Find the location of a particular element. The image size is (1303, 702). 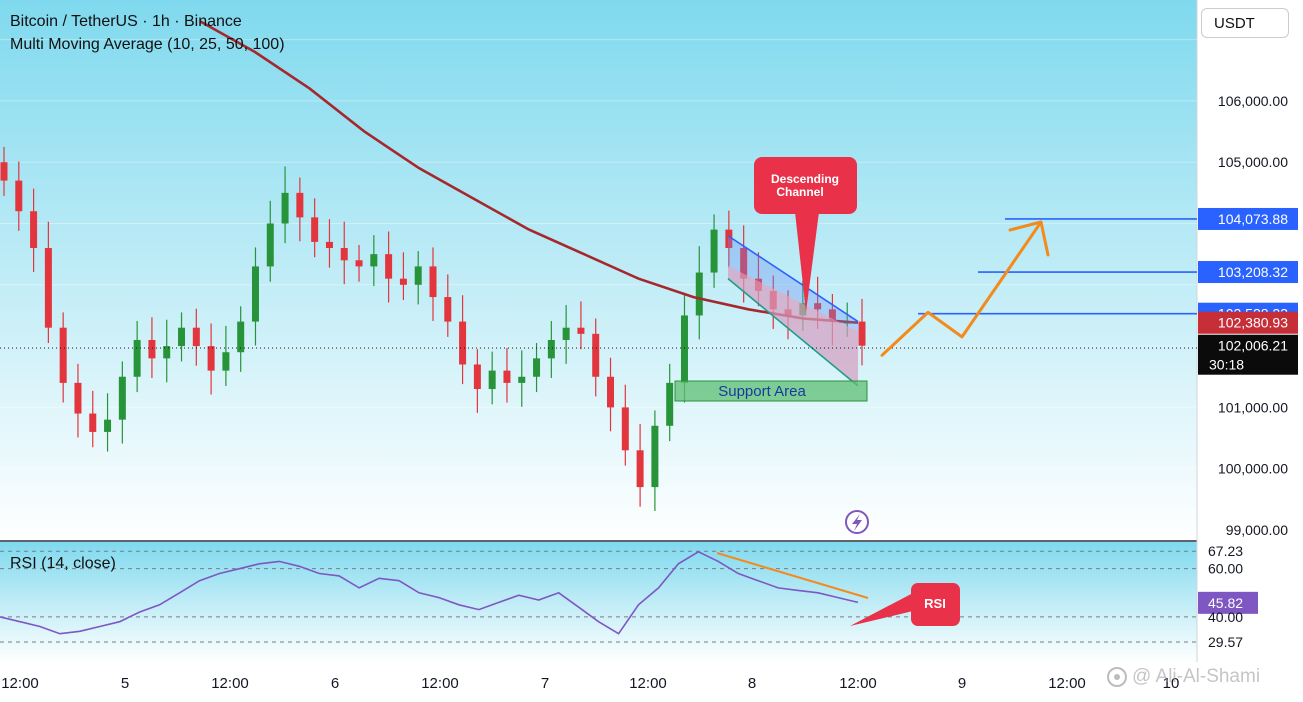

lightning-icon is located at coordinates (857, 522).